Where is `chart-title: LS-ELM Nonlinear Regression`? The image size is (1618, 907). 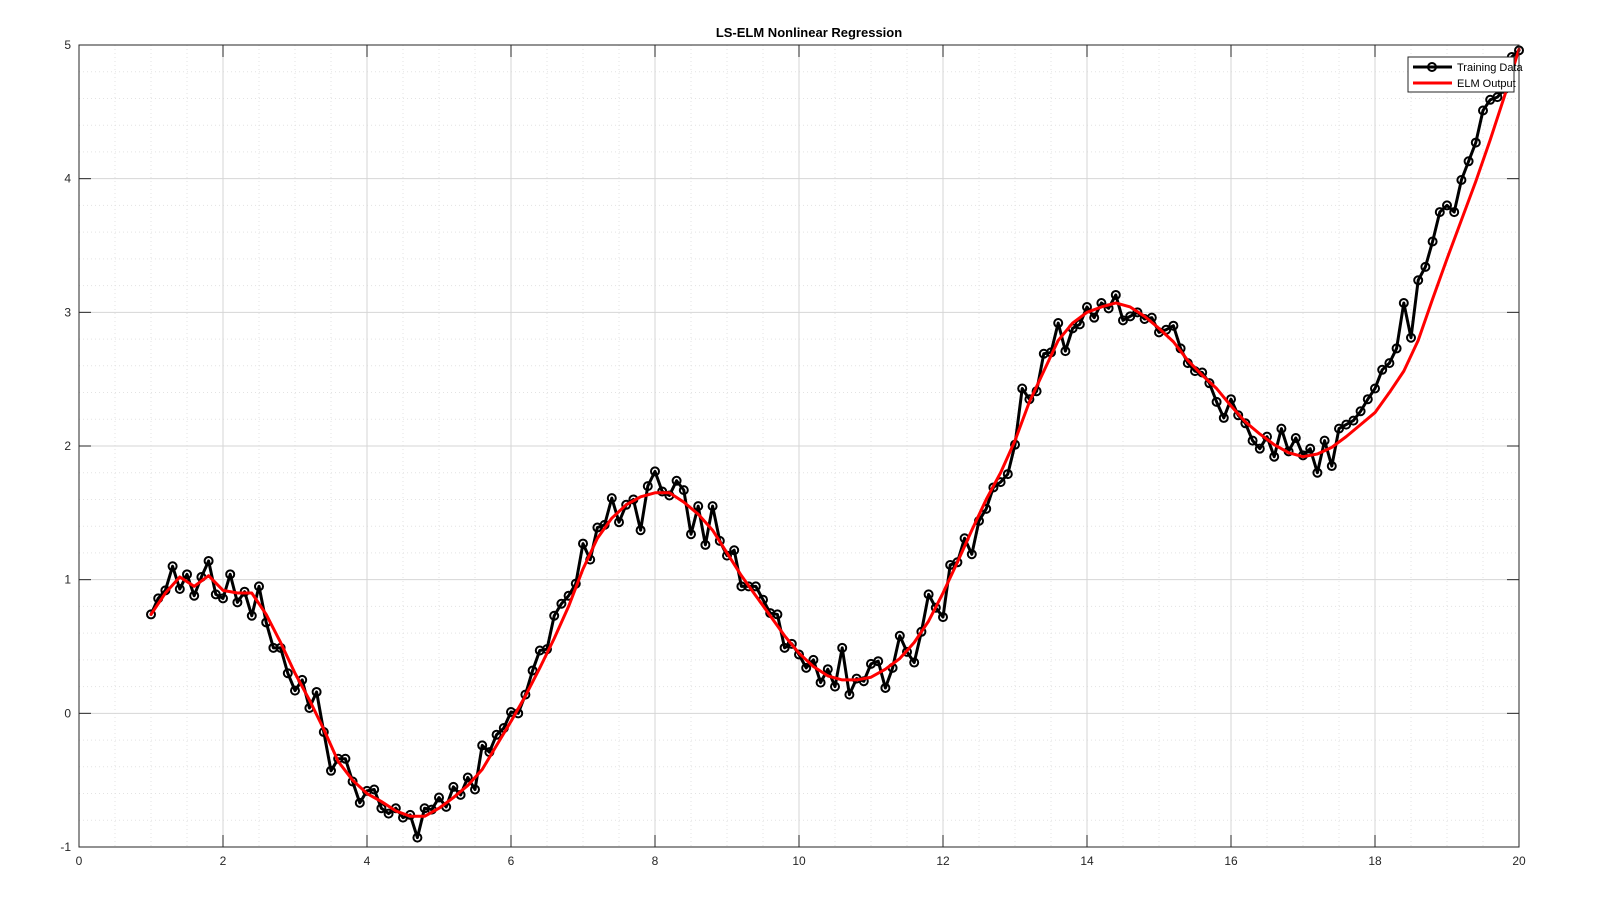
chart-title: LS-ELM Nonlinear Regression is located at coordinates (809, 32).